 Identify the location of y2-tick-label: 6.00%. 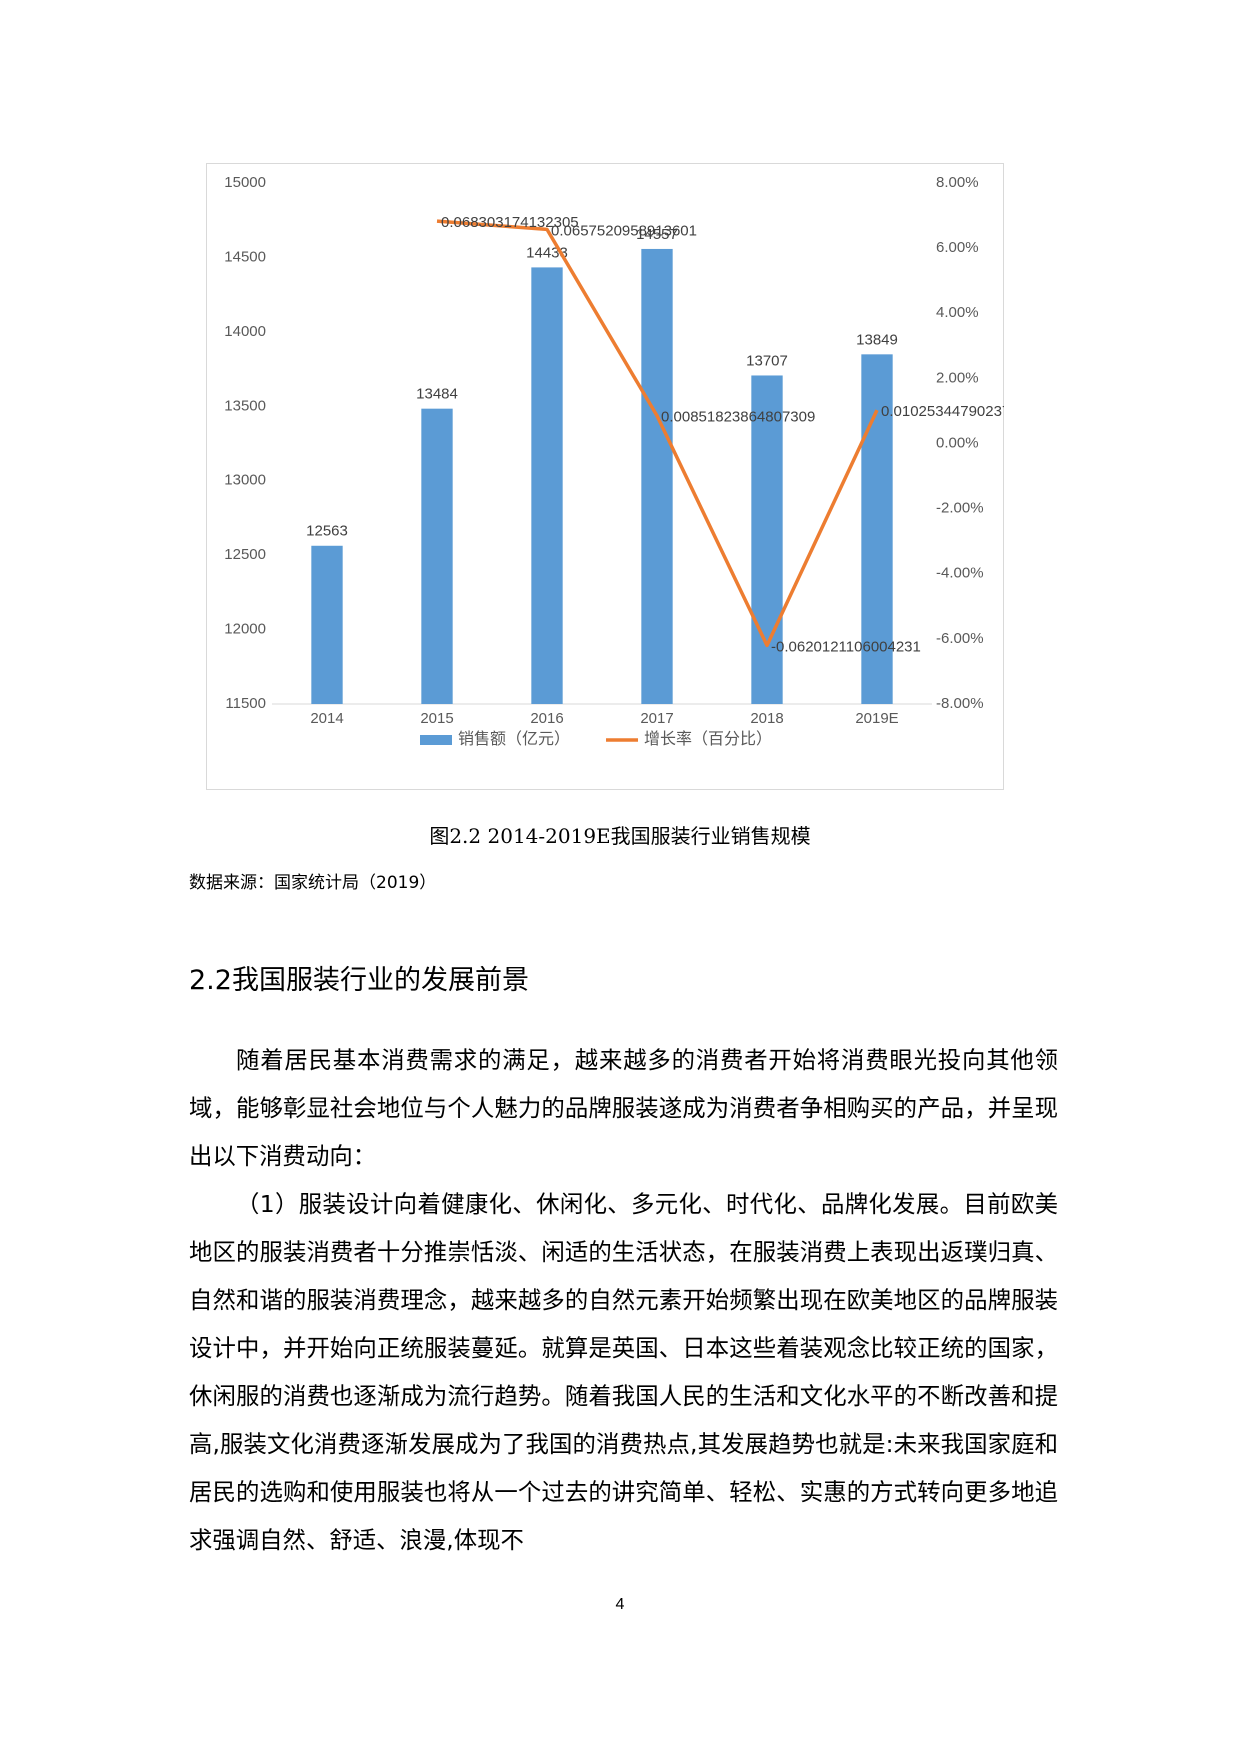
(957, 247).